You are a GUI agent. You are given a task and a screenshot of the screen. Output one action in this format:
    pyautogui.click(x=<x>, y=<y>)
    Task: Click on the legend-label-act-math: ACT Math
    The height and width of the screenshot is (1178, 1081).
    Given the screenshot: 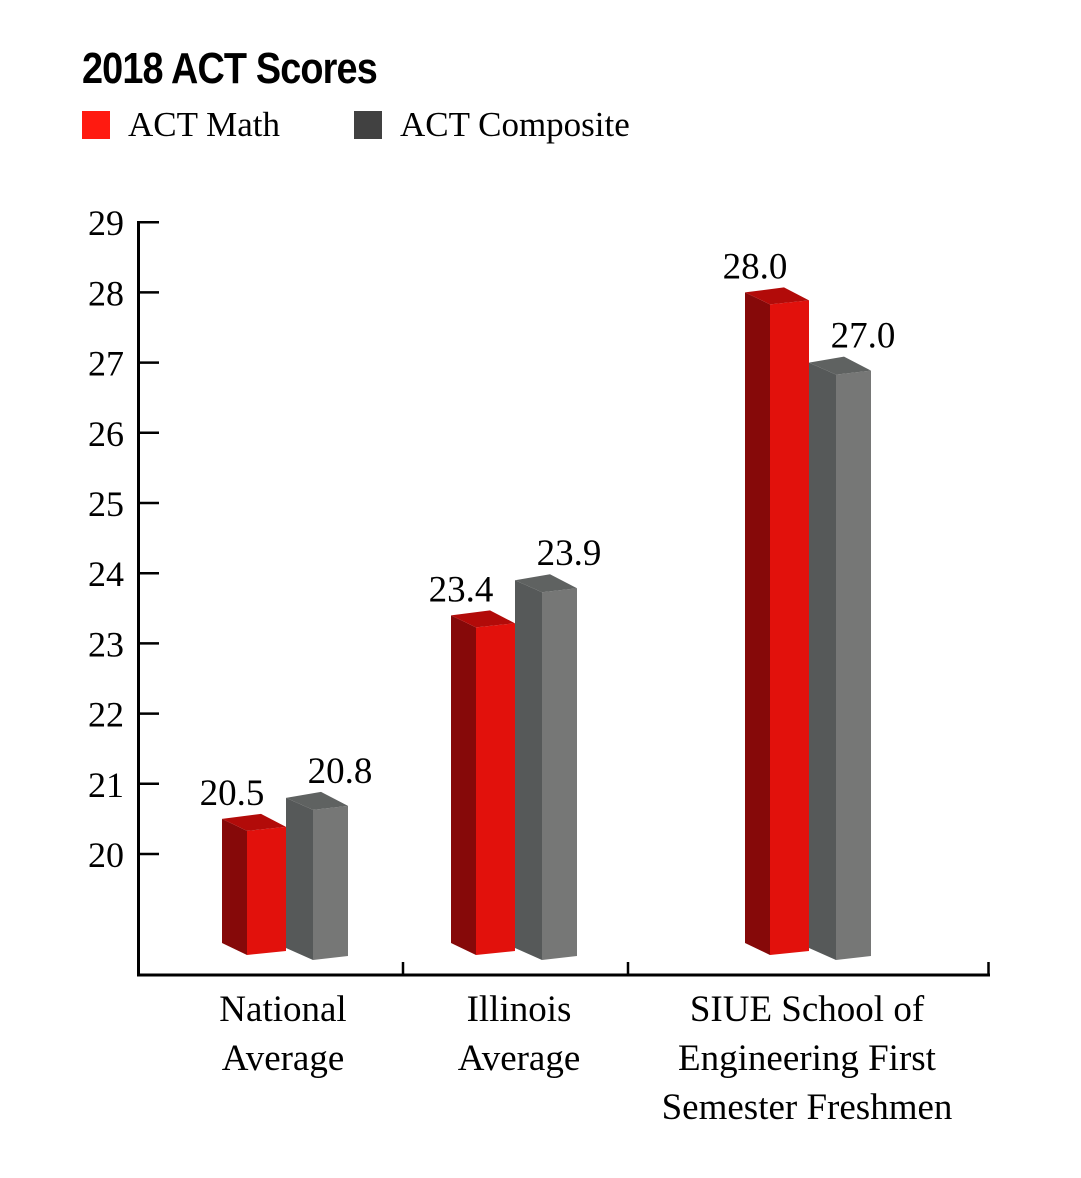 What is the action you would take?
    pyautogui.click(x=204, y=124)
    